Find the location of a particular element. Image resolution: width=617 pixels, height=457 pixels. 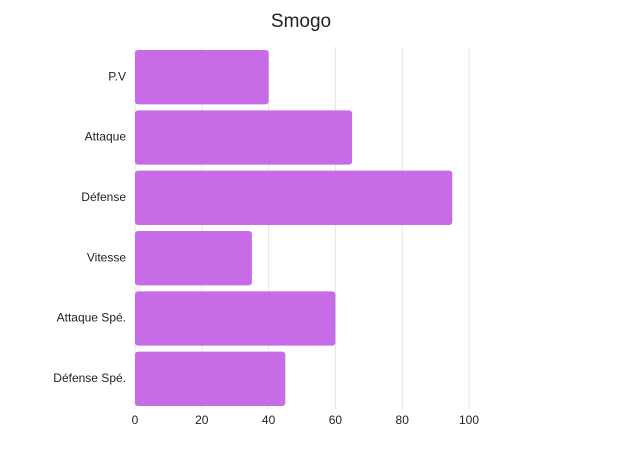

x-tick-label: 20 is located at coordinates (202, 420).